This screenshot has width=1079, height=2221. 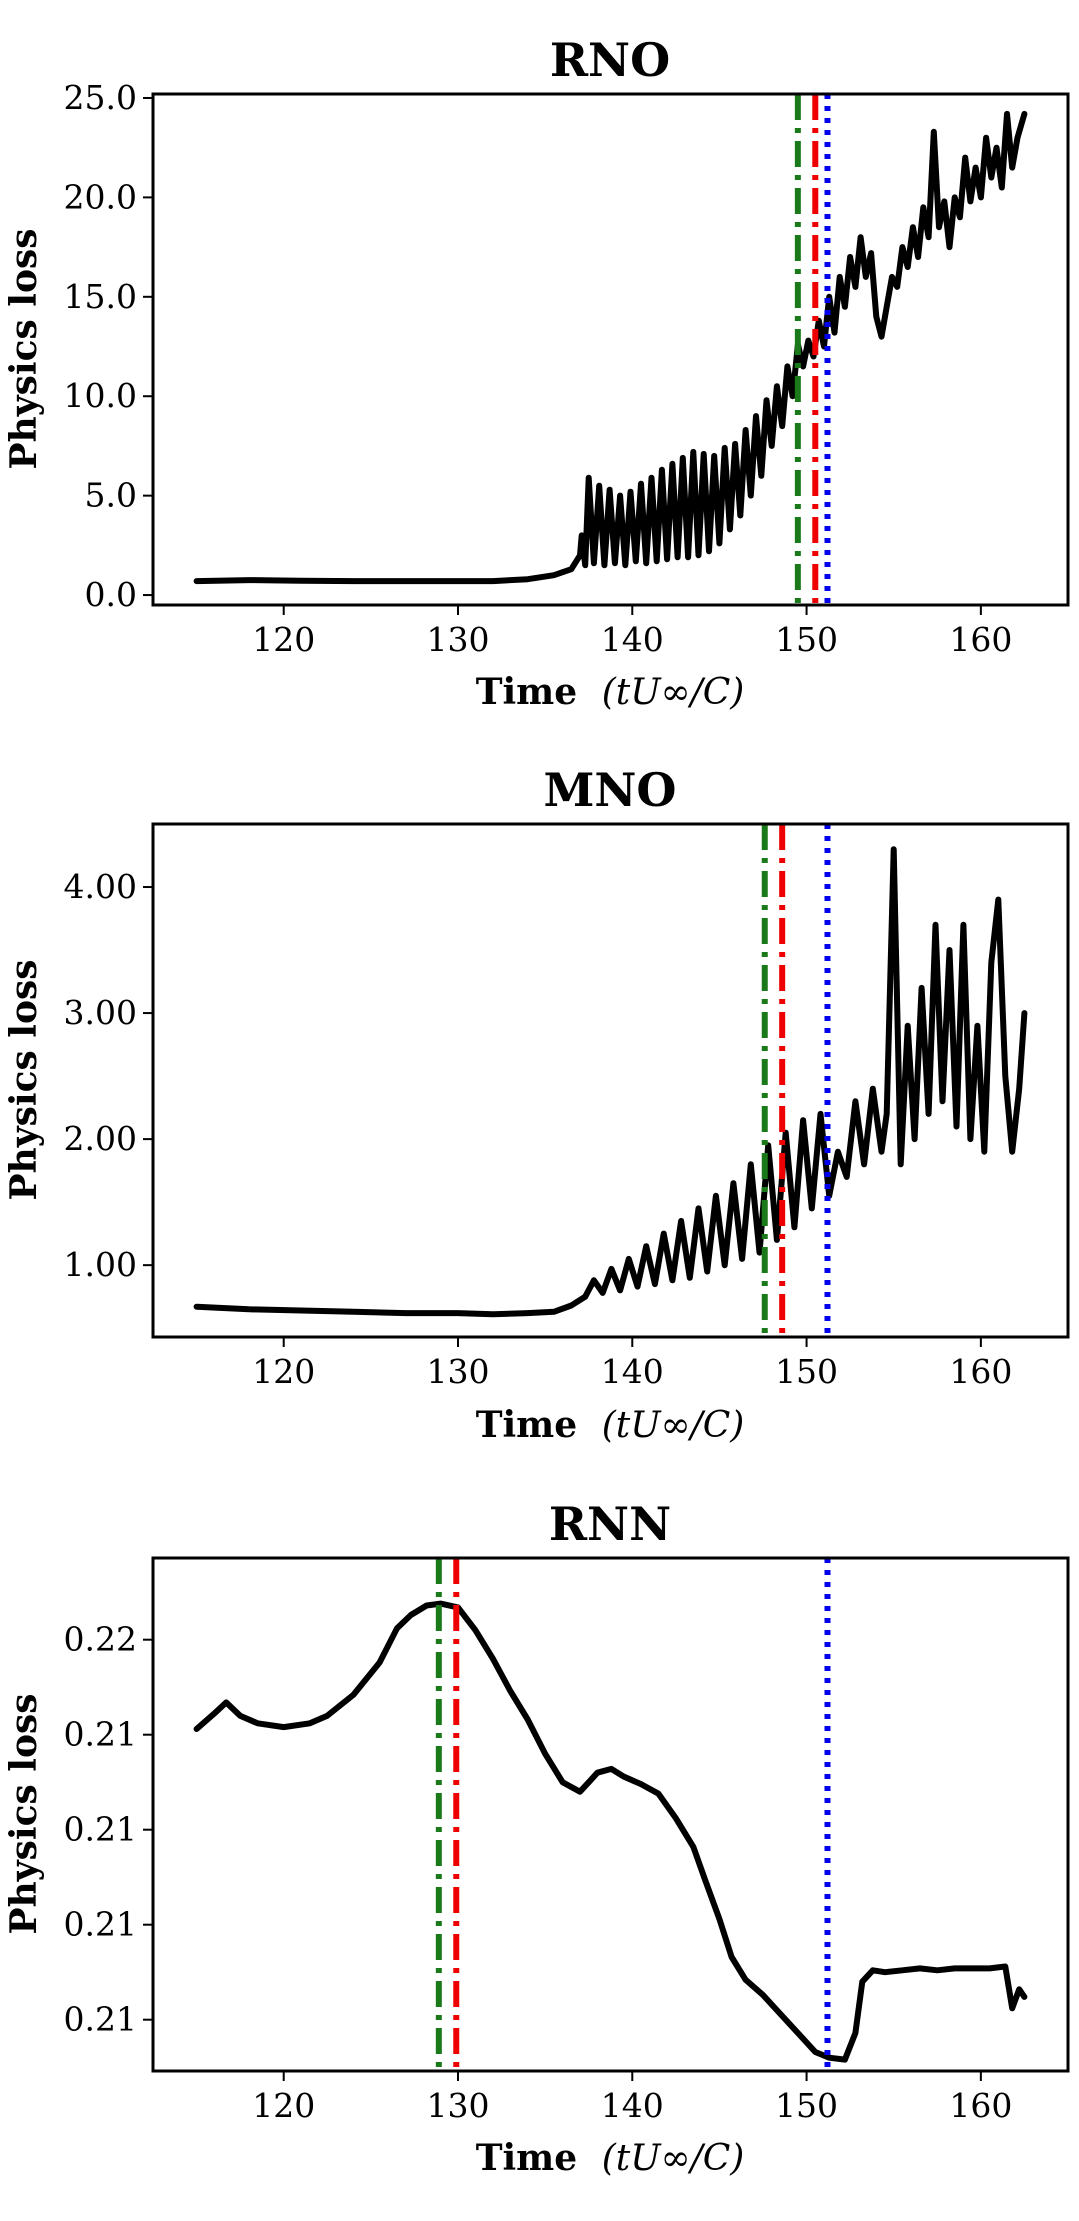 I want to click on y-tick-label: 0.22, so click(x=100, y=1639).